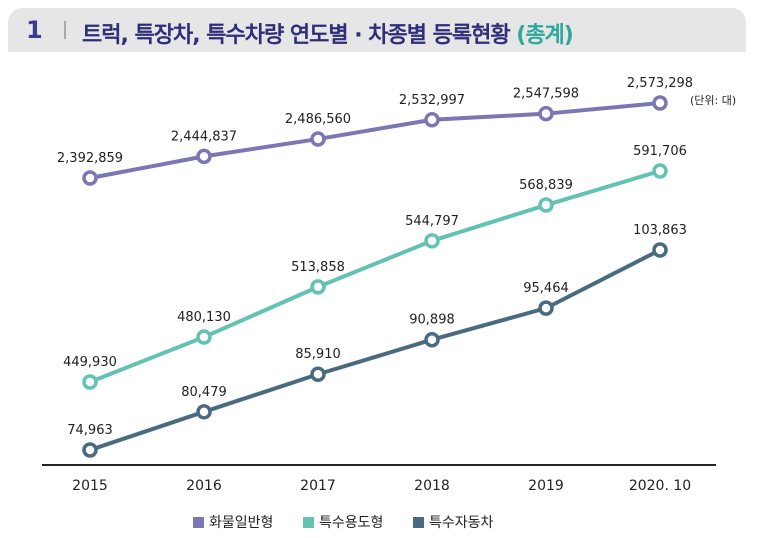 The height and width of the screenshot is (538, 758). I want to click on data-label-series1: 2,392,859, so click(90, 158).